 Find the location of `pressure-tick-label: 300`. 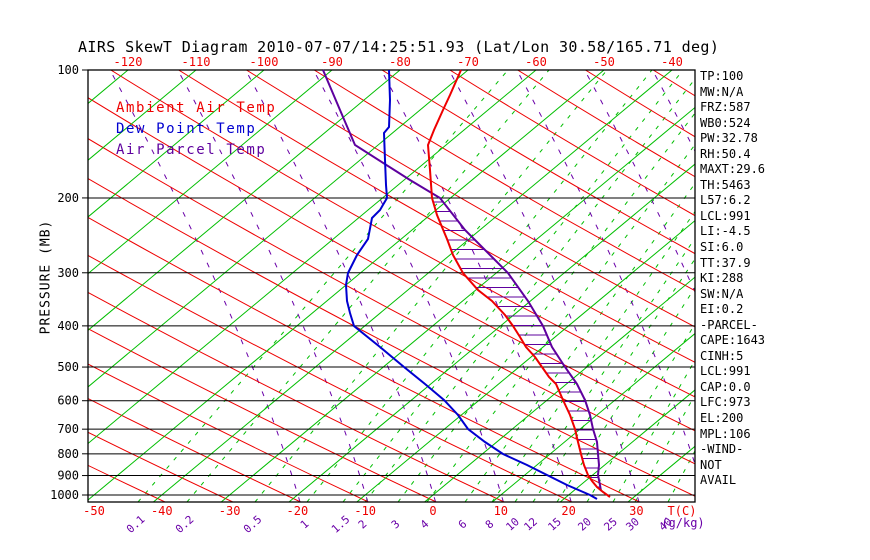

pressure-tick-label: 300 is located at coordinates (68, 273).